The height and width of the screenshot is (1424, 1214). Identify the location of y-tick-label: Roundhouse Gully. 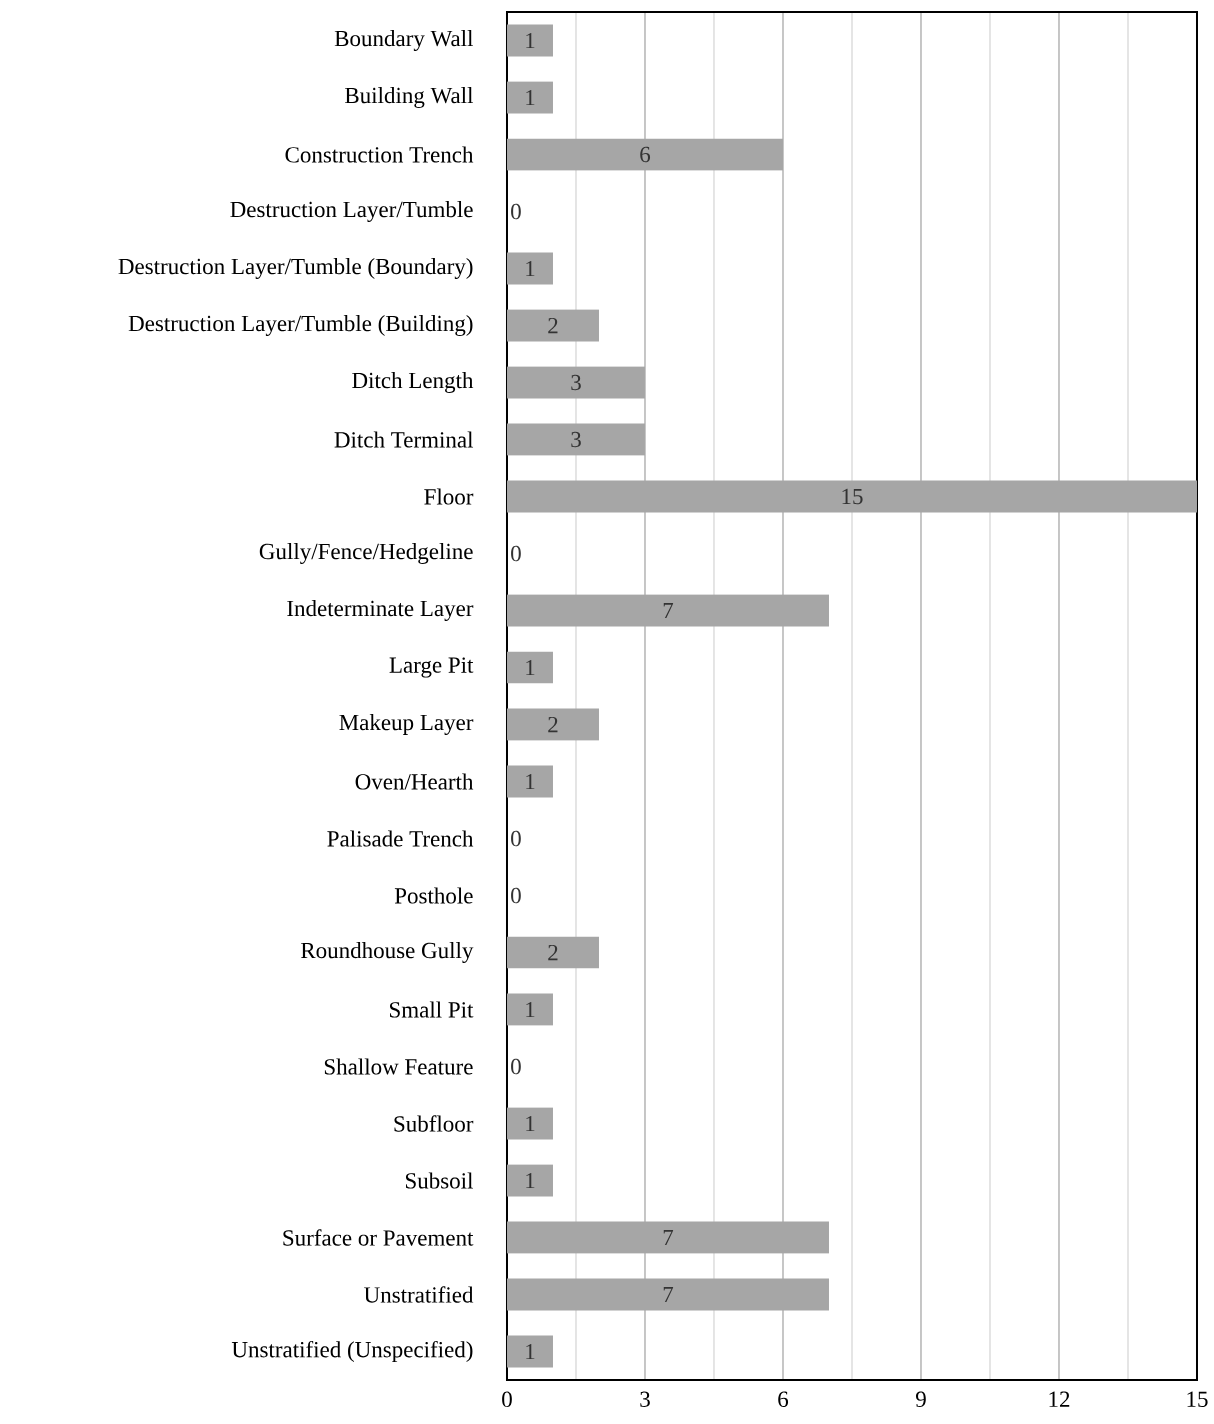
(387, 952).